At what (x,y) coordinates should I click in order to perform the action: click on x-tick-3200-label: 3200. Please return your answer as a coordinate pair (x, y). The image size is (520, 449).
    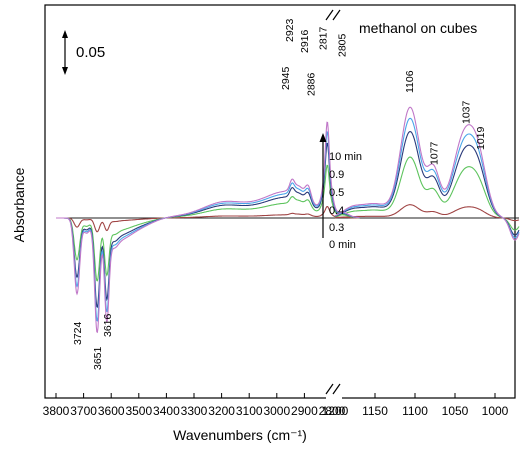
    Looking at the image, I should click on (221, 411).